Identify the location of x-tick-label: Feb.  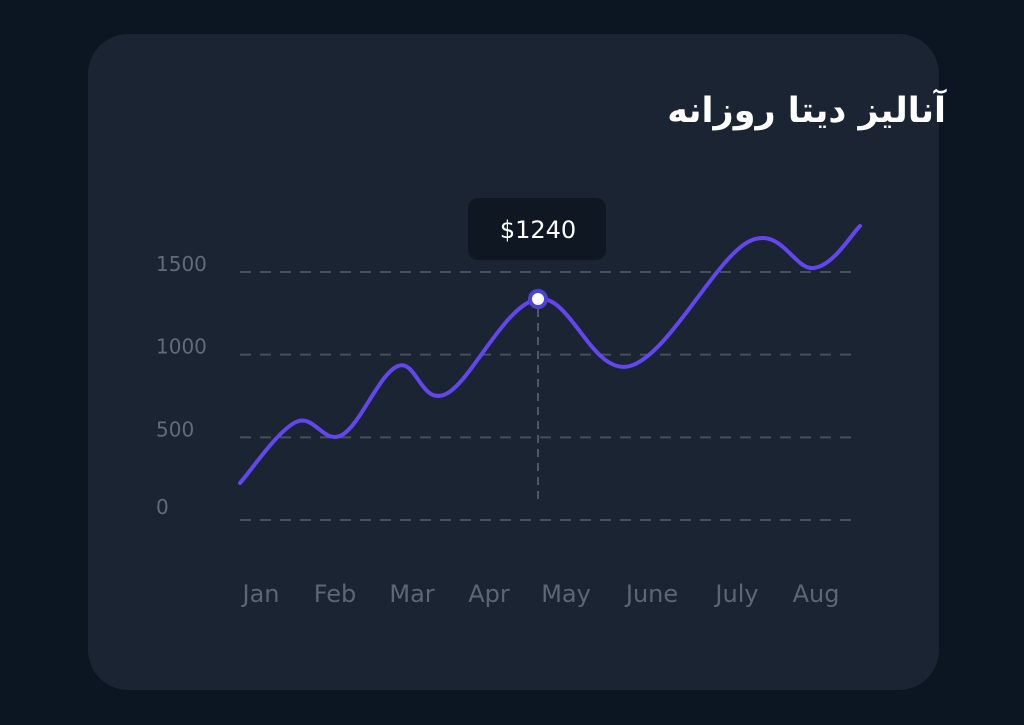
(335, 594).